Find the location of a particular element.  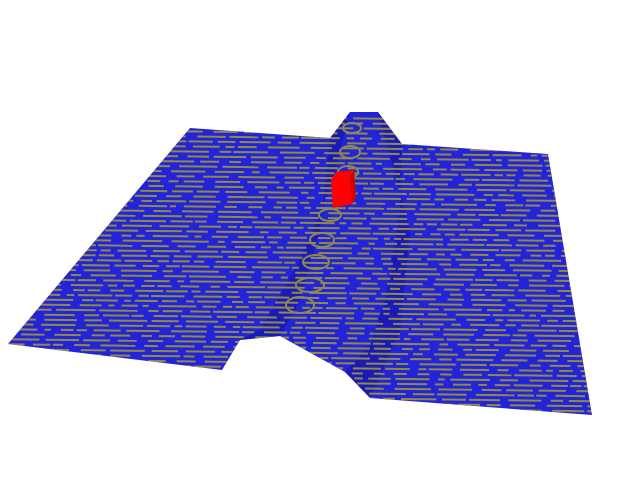

ridge-left-slope is located at coordinates (295, 226).